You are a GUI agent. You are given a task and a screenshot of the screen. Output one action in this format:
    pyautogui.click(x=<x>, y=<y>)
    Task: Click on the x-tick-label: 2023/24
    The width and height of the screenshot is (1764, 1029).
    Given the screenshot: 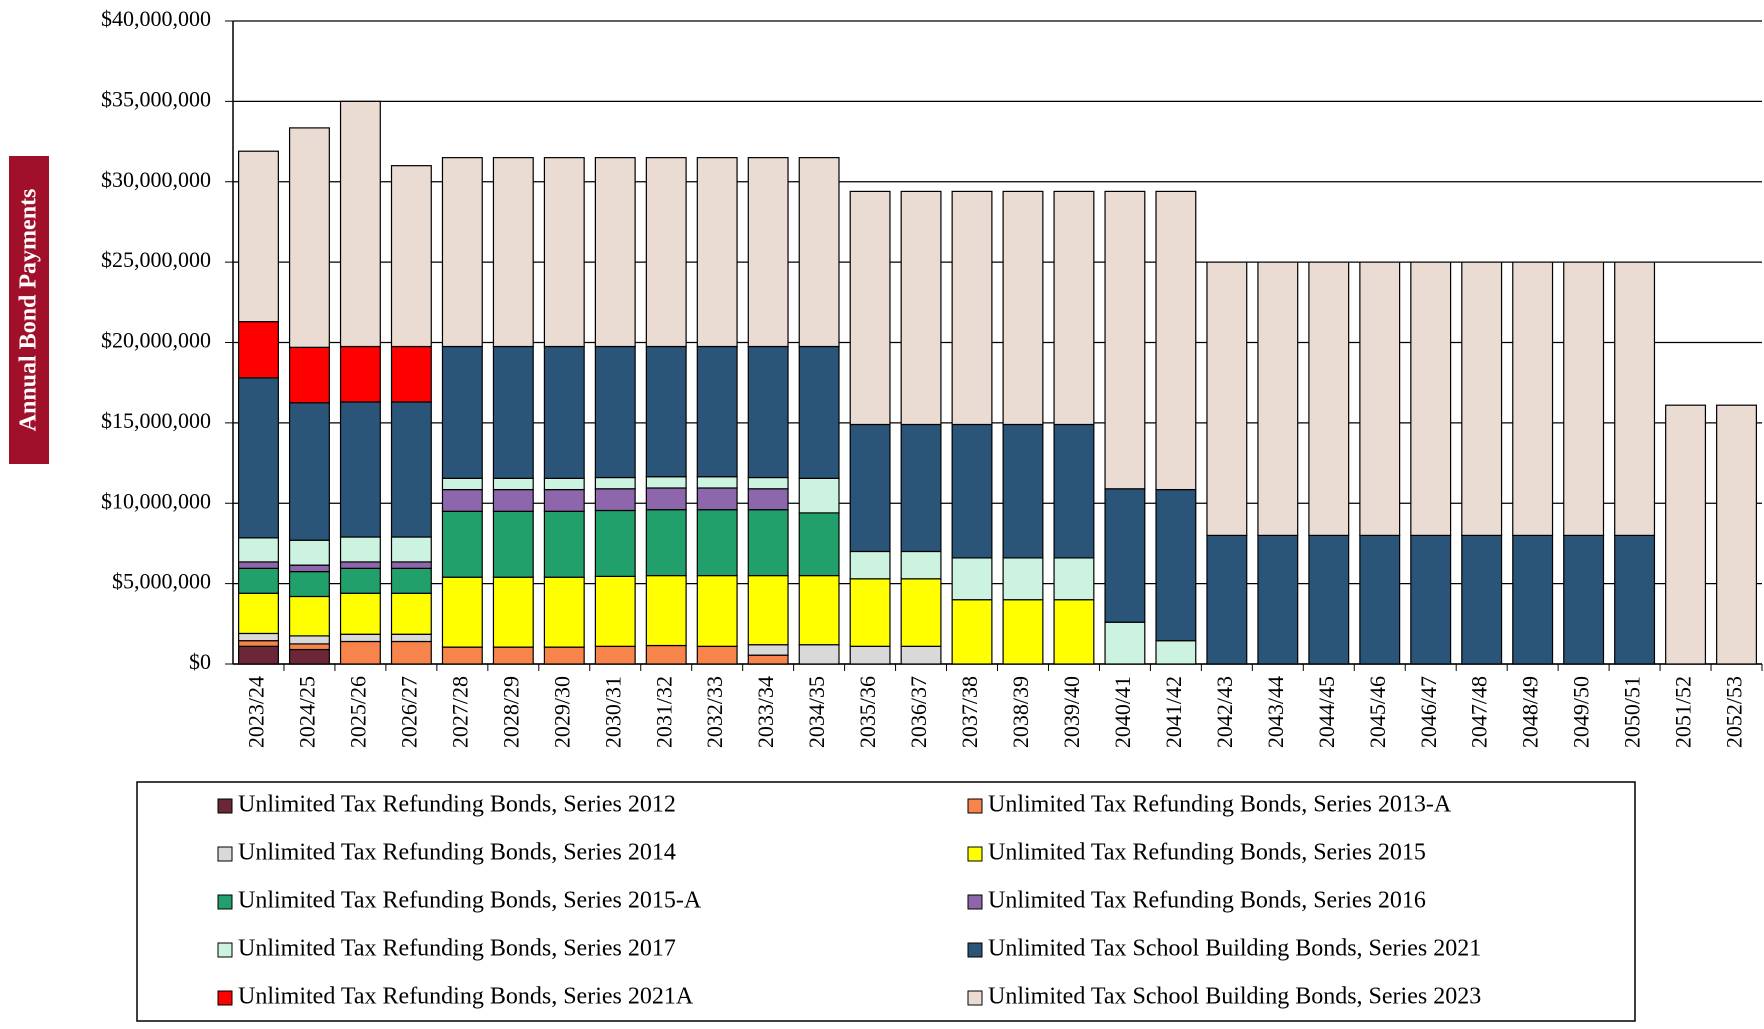 What is the action you would take?
    pyautogui.click(x=256, y=712)
    